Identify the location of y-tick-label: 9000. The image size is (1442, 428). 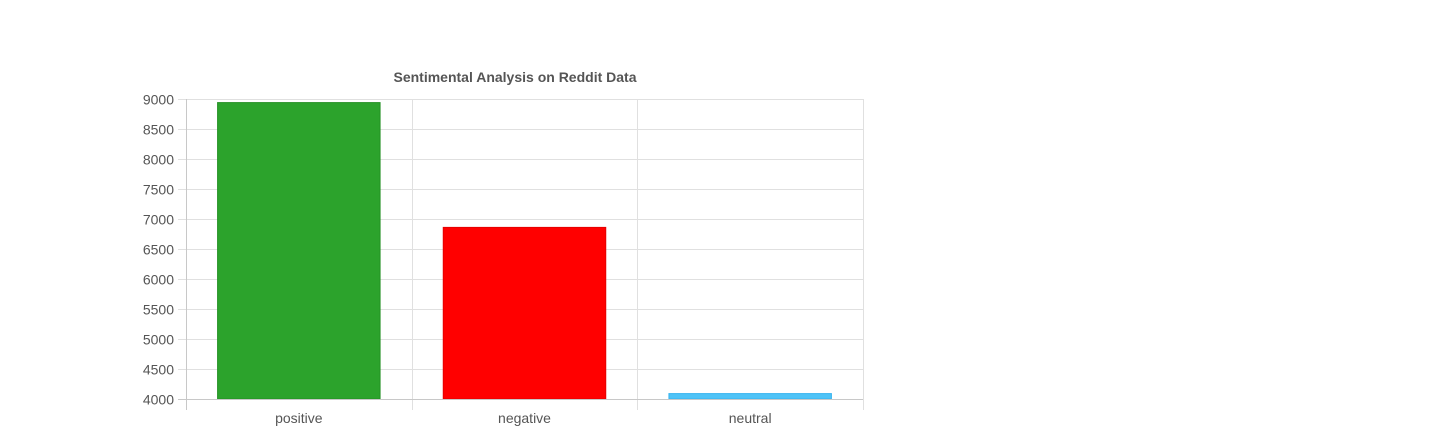
(158, 100).